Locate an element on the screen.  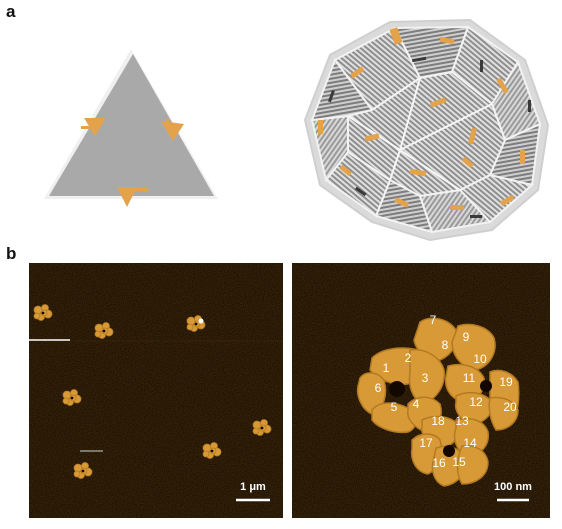
particle-number-label: 8 is located at coordinates (445, 345).